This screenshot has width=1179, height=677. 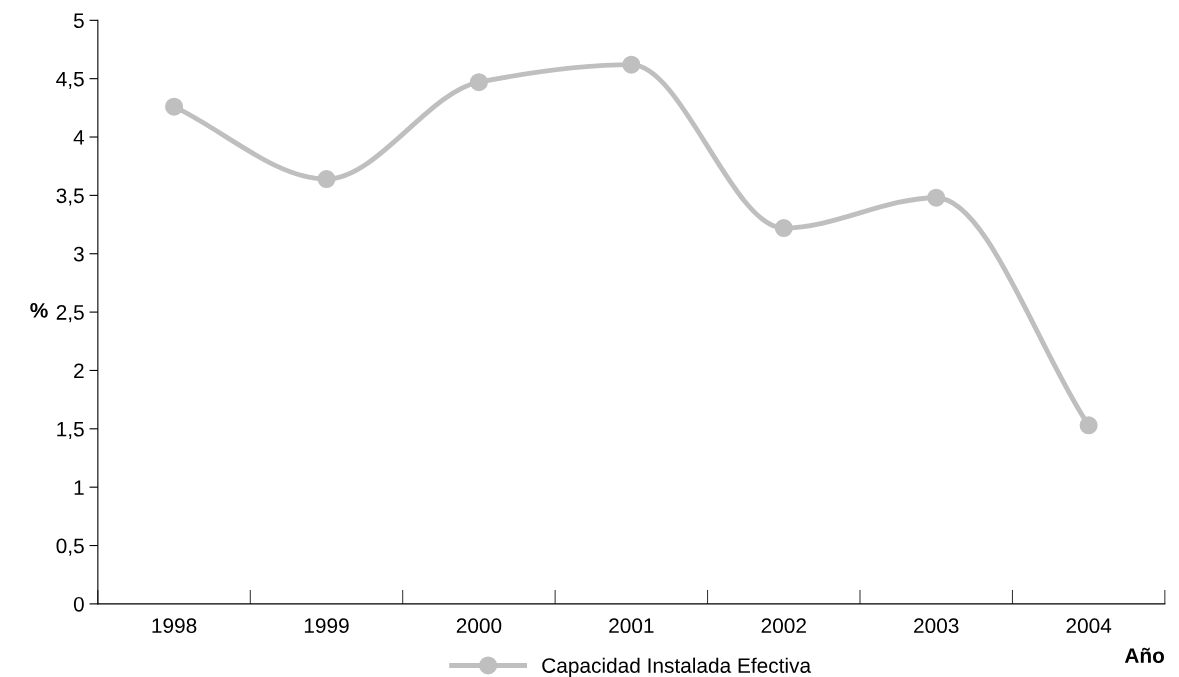 What do you see at coordinates (936, 626) in the screenshot?
I see `x-tick-label: 2003` at bounding box center [936, 626].